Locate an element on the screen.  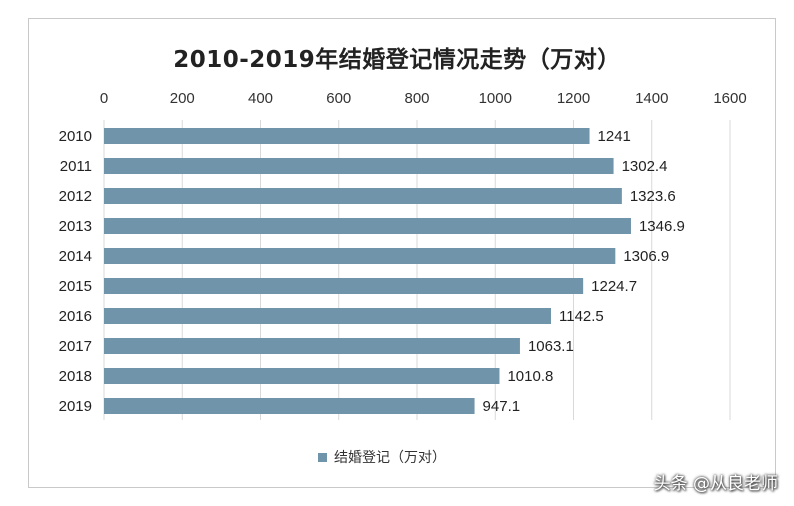
data-label: 947.1 is located at coordinates (502, 406).